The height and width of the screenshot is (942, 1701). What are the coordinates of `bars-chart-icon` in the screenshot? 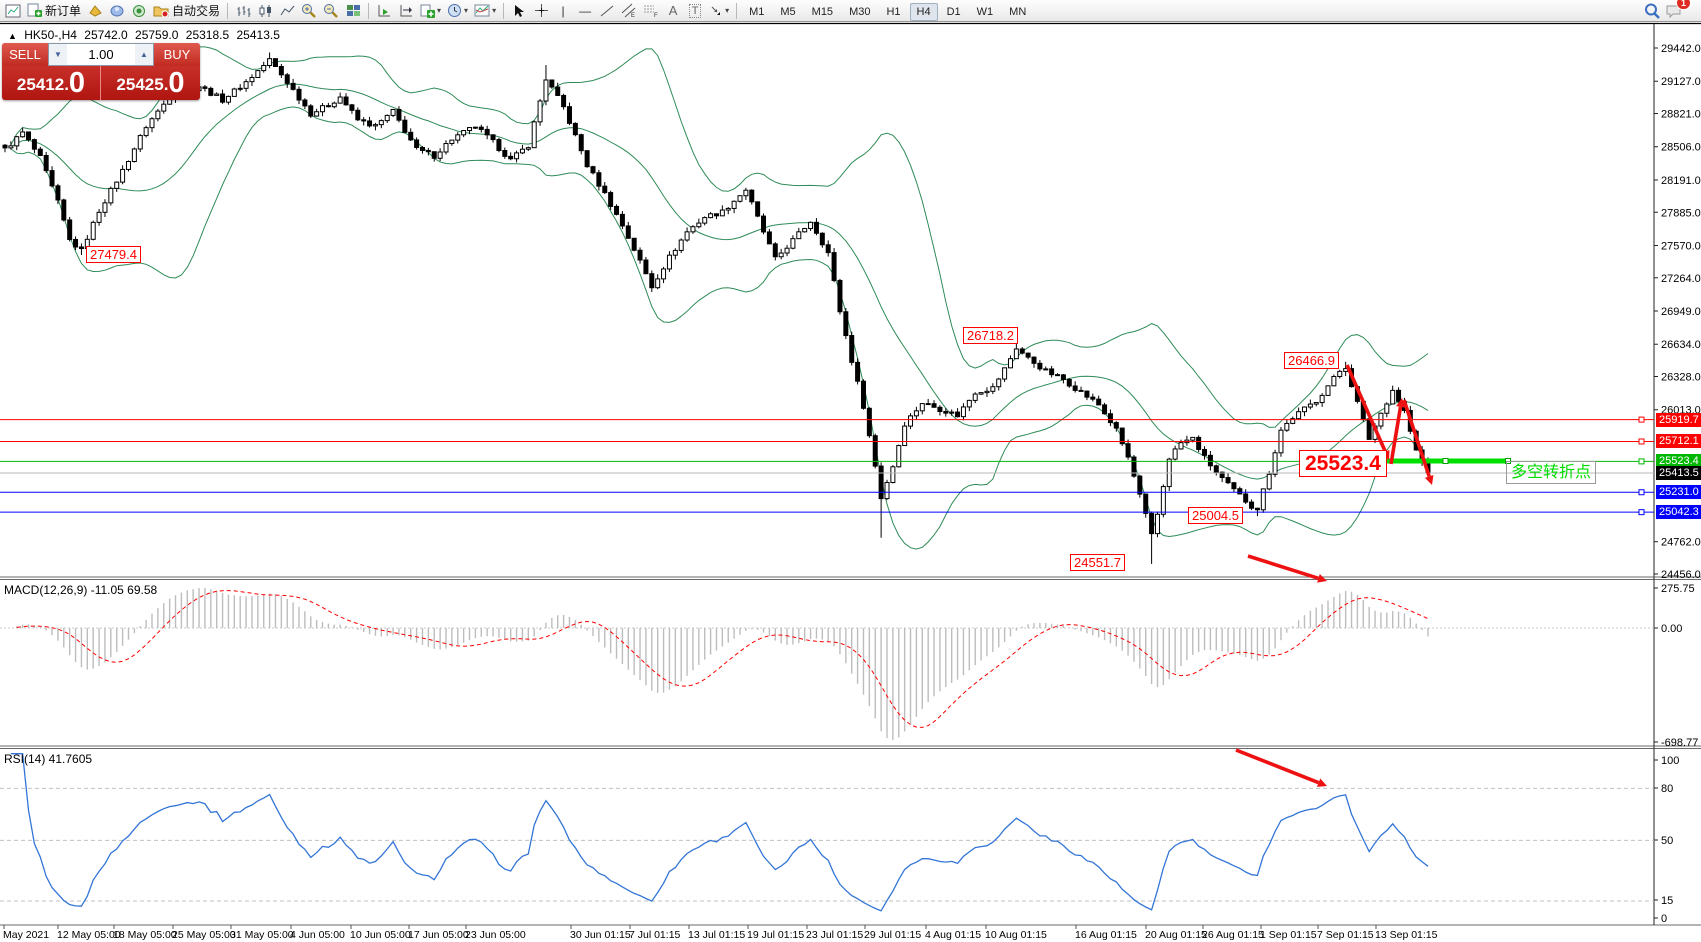 It's located at (243, 11).